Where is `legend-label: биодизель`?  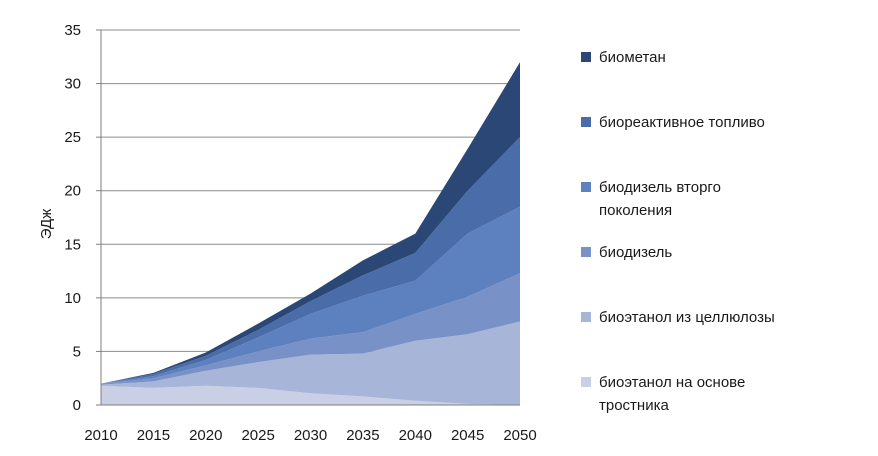 legend-label: биодизель is located at coordinates (635, 252).